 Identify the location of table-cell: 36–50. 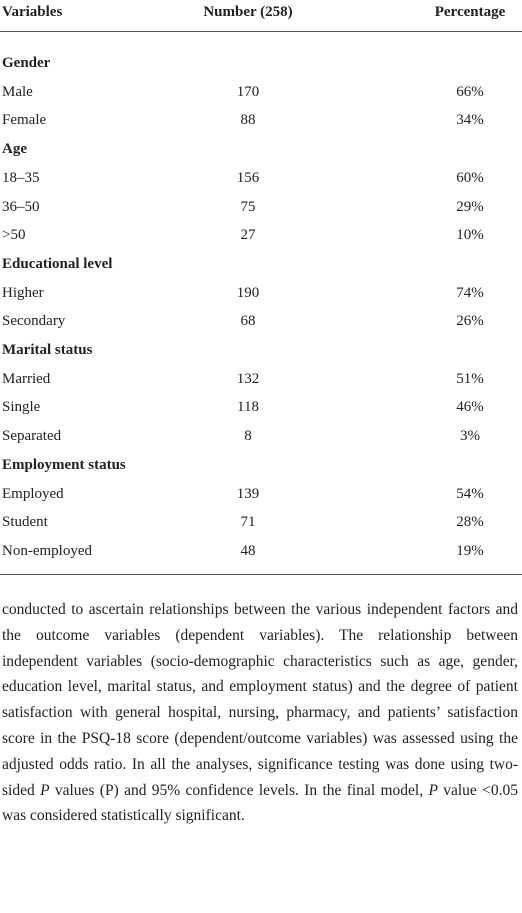
(21, 206).